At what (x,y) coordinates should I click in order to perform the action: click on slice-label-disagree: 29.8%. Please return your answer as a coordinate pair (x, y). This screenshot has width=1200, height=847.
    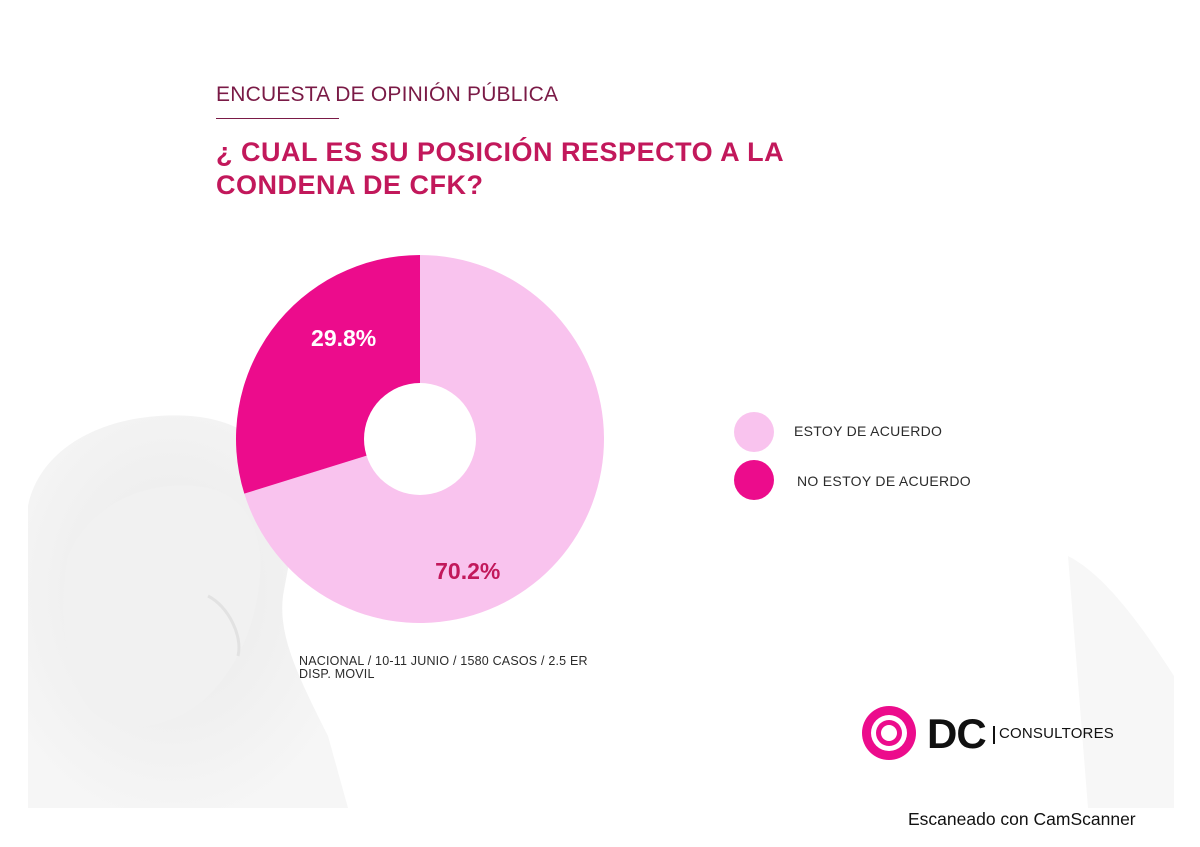
    Looking at the image, I should click on (343, 338).